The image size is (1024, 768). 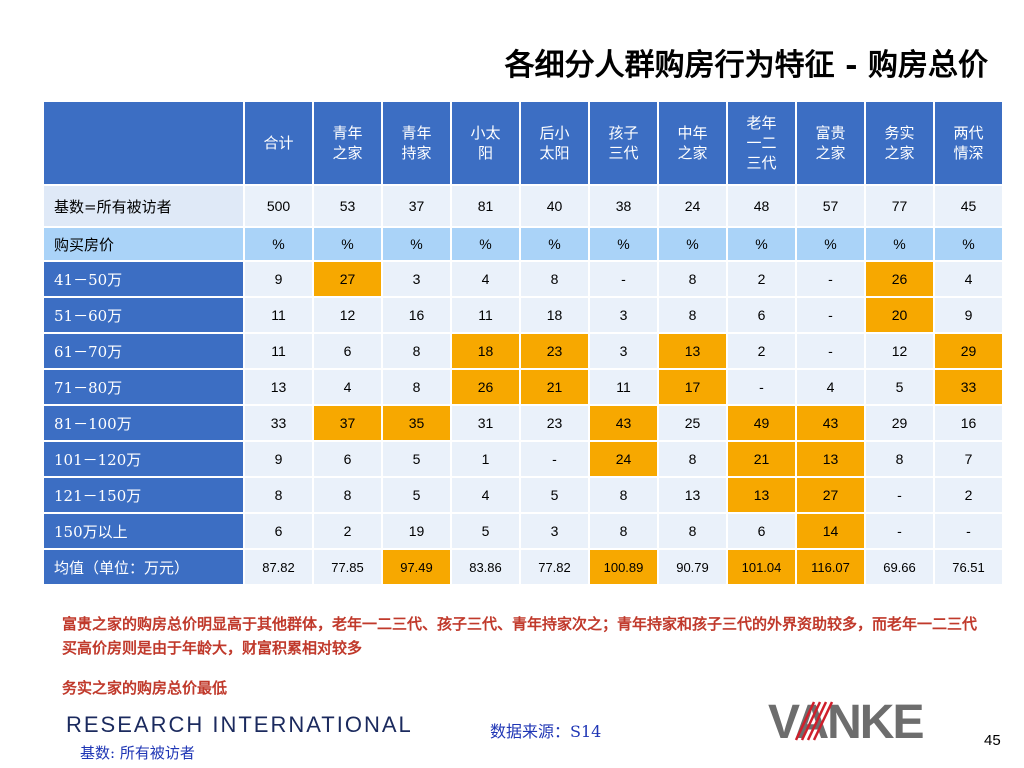 I want to click on table-row: 41－50万 9 27 3 4 8-8 2-26 4, so click(x=523, y=279).